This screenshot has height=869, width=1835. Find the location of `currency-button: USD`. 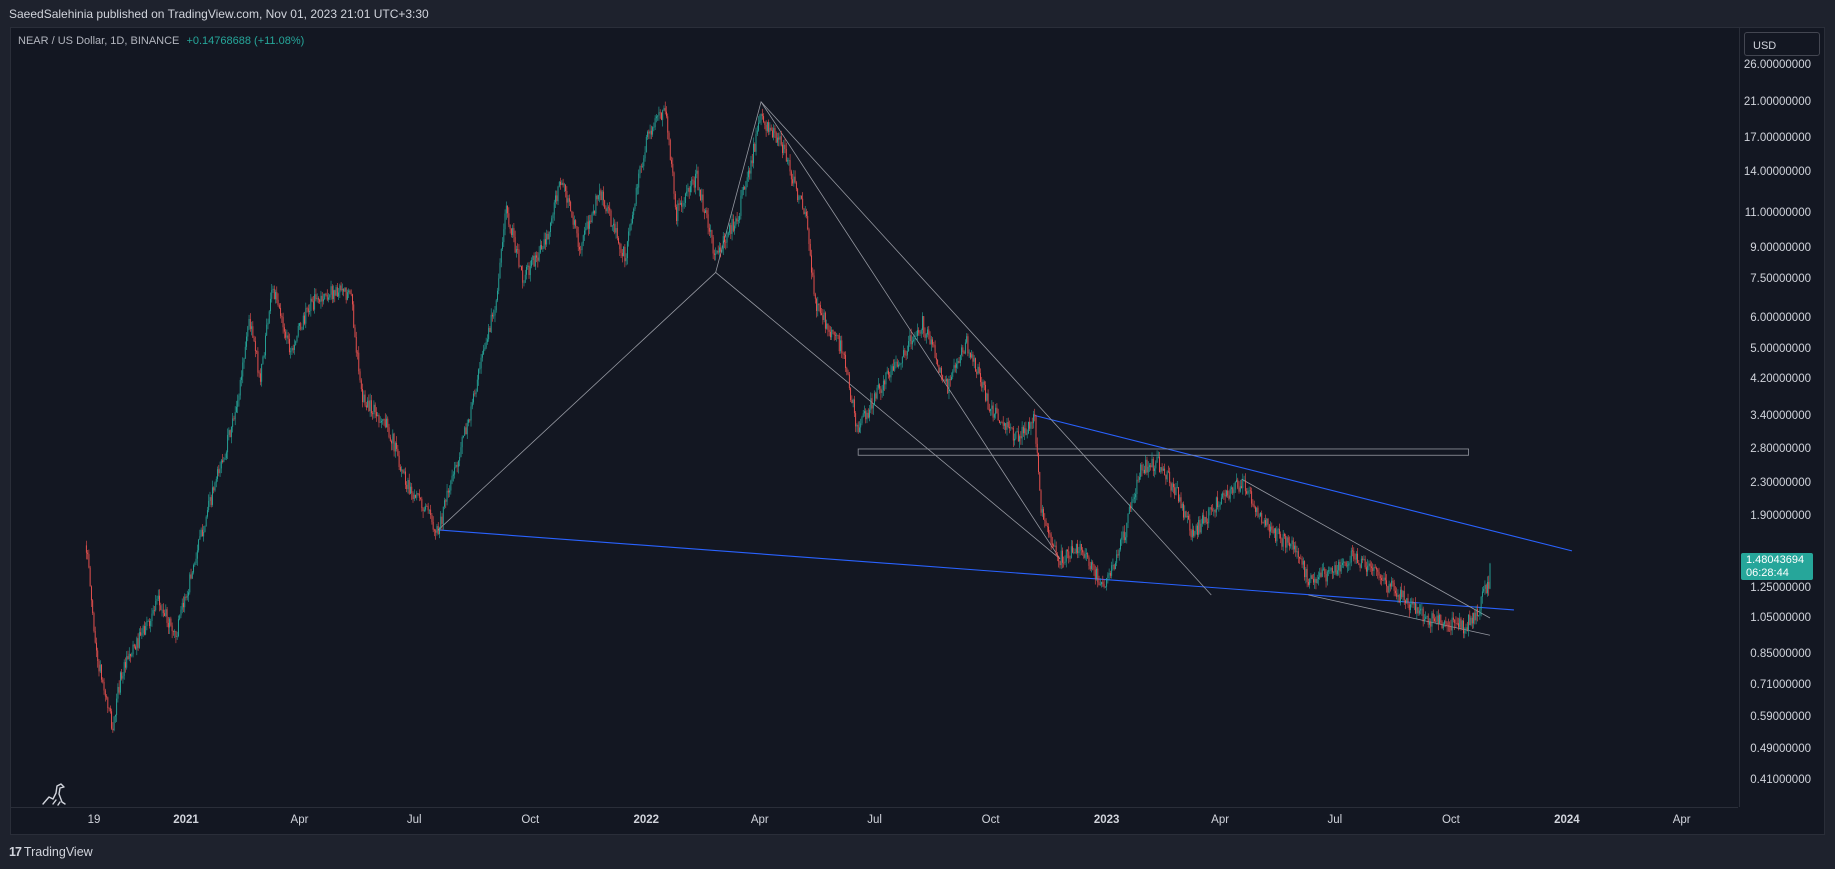

currency-button: USD is located at coordinates (1782, 44).